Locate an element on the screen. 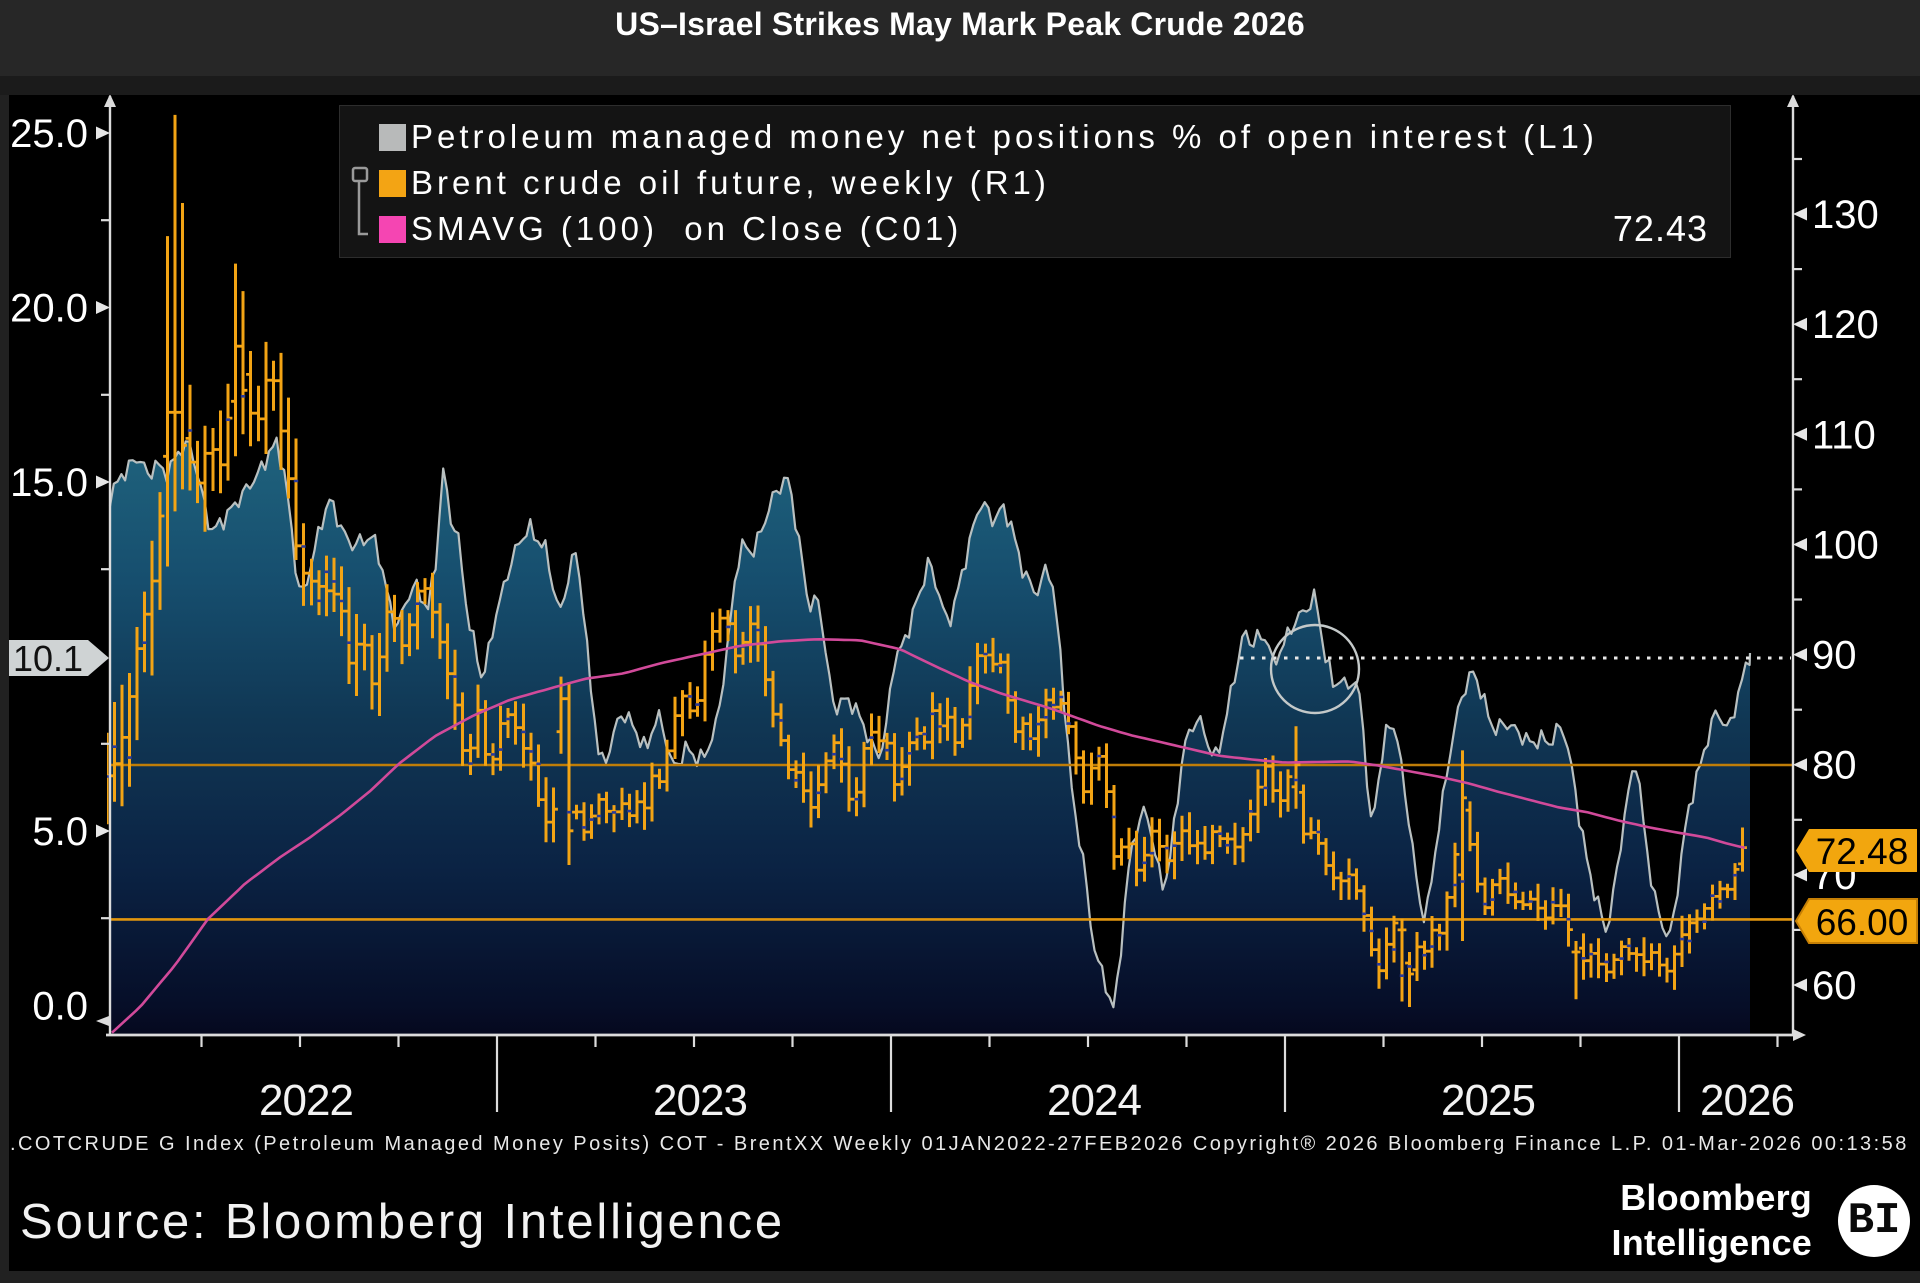 The image size is (1920, 1283). svg-text: 72.48 is located at coordinates (1862, 851).